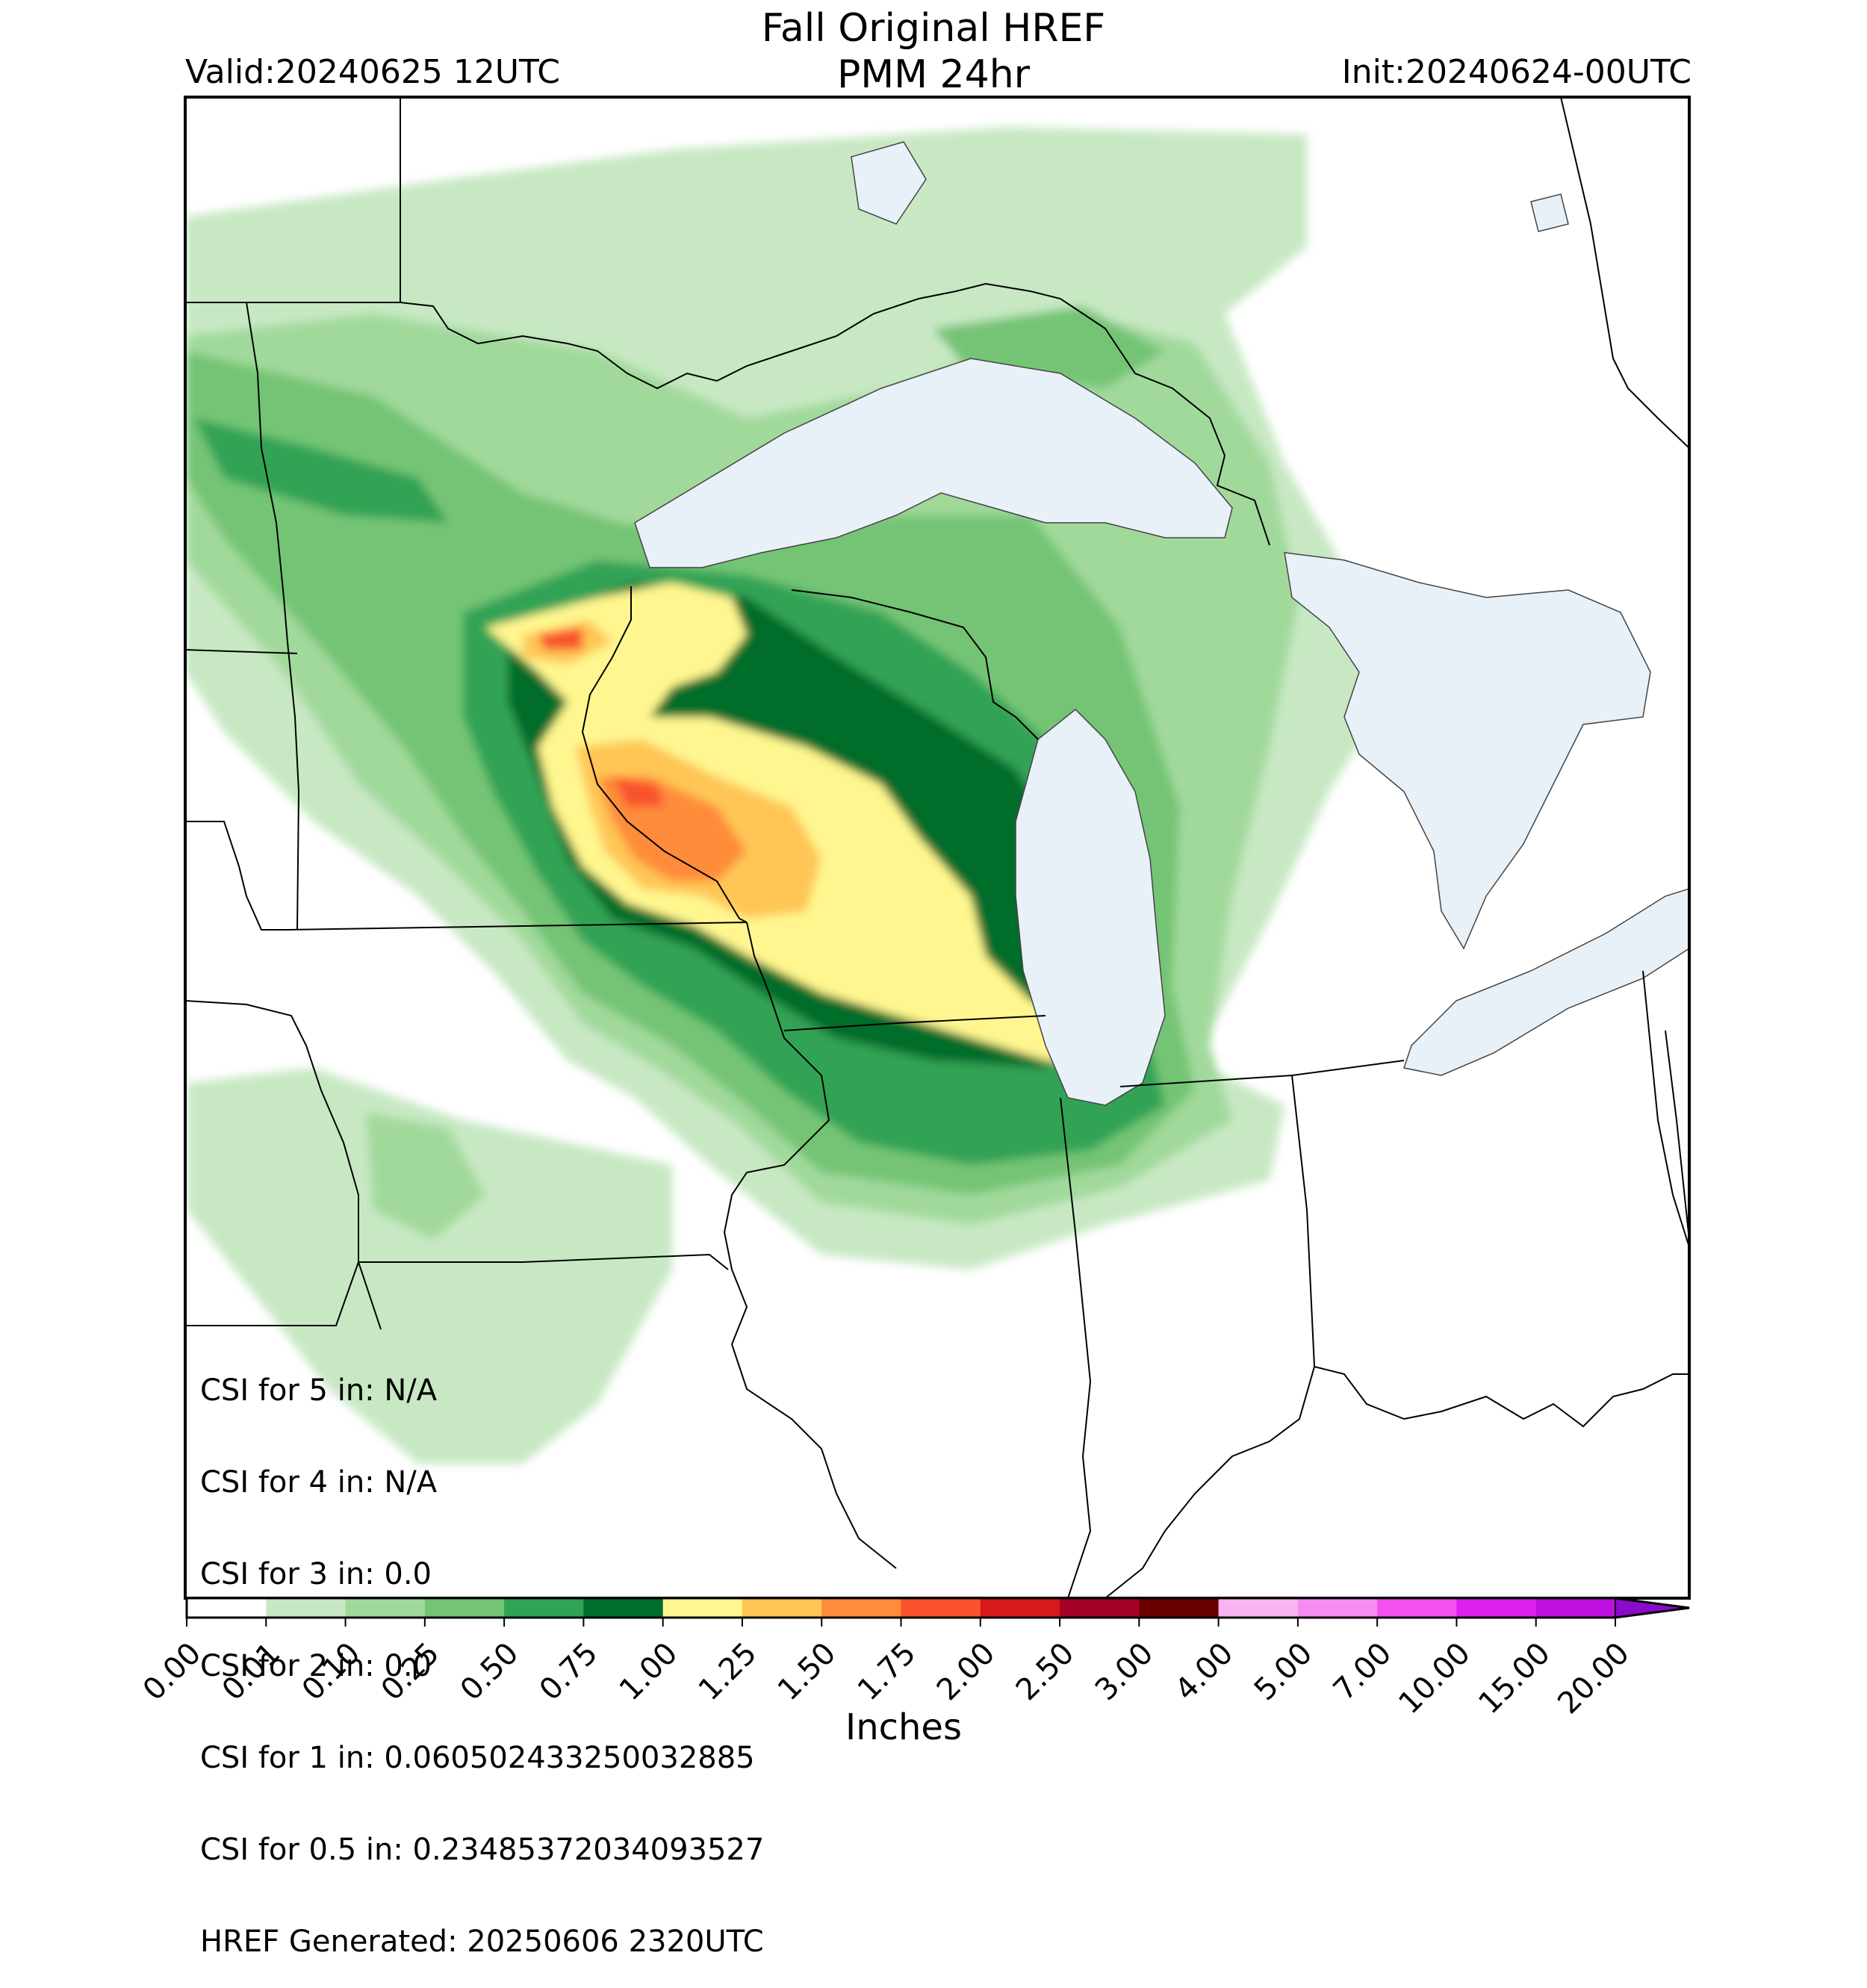 The image size is (1867, 1988). I want to click on minnesota-west-border, so click(273, 616).